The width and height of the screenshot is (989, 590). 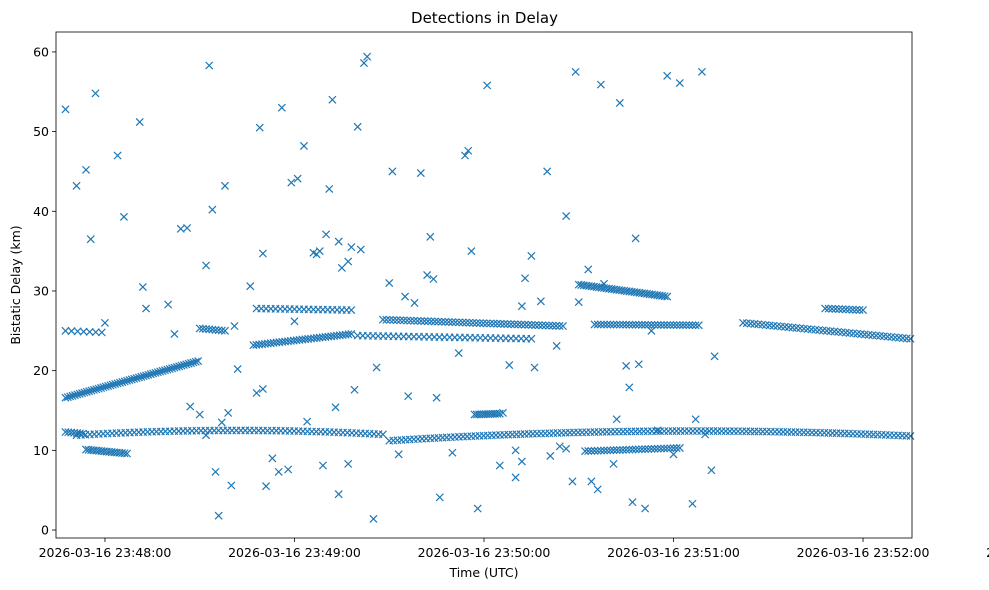 I want to click on x-axis-label: Time (UTC), so click(x=483, y=572).